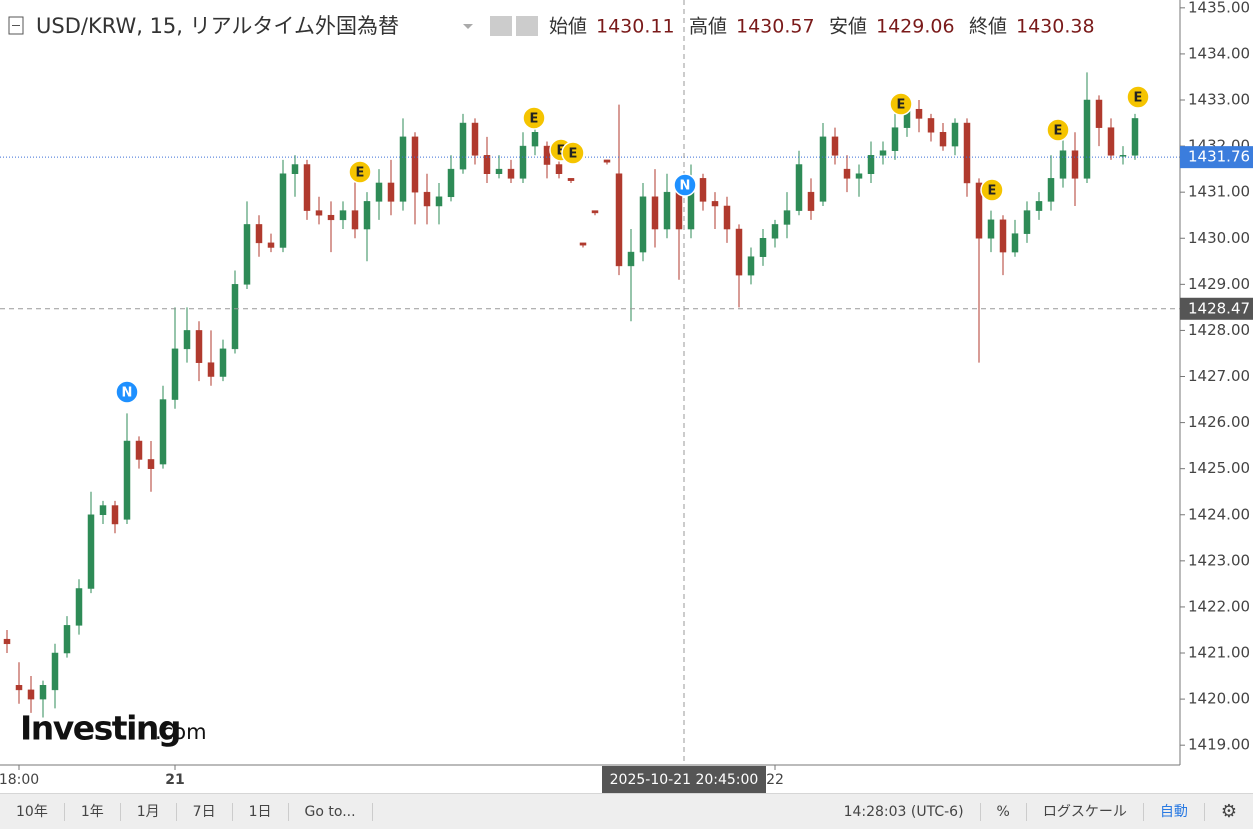  I want to click on y-tick-label: 1434.00, so click(1219, 53).